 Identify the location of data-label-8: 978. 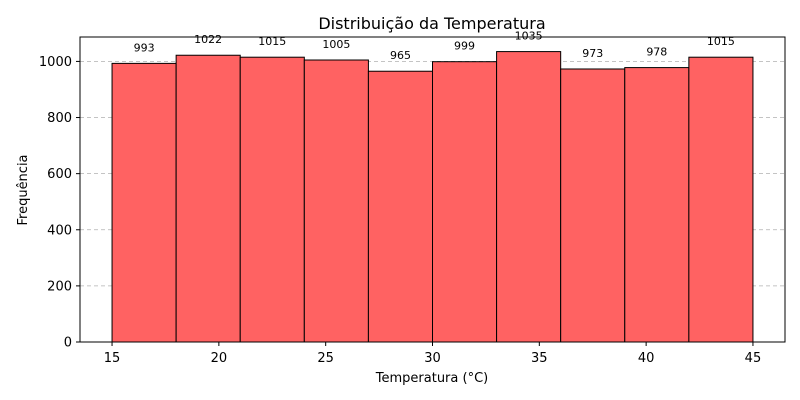
(656, 52).